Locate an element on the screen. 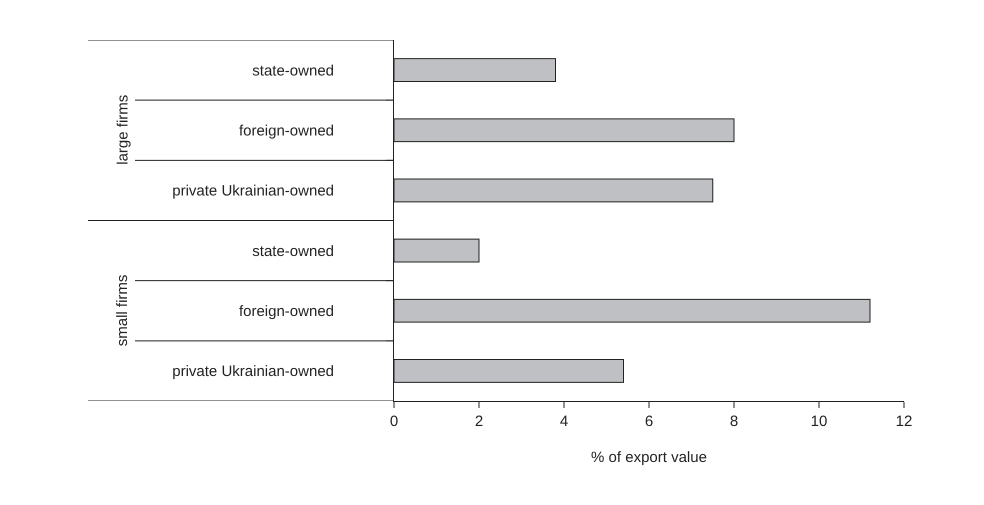 The image size is (984, 505). x-tick-label: 8 is located at coordinates (734, 421).